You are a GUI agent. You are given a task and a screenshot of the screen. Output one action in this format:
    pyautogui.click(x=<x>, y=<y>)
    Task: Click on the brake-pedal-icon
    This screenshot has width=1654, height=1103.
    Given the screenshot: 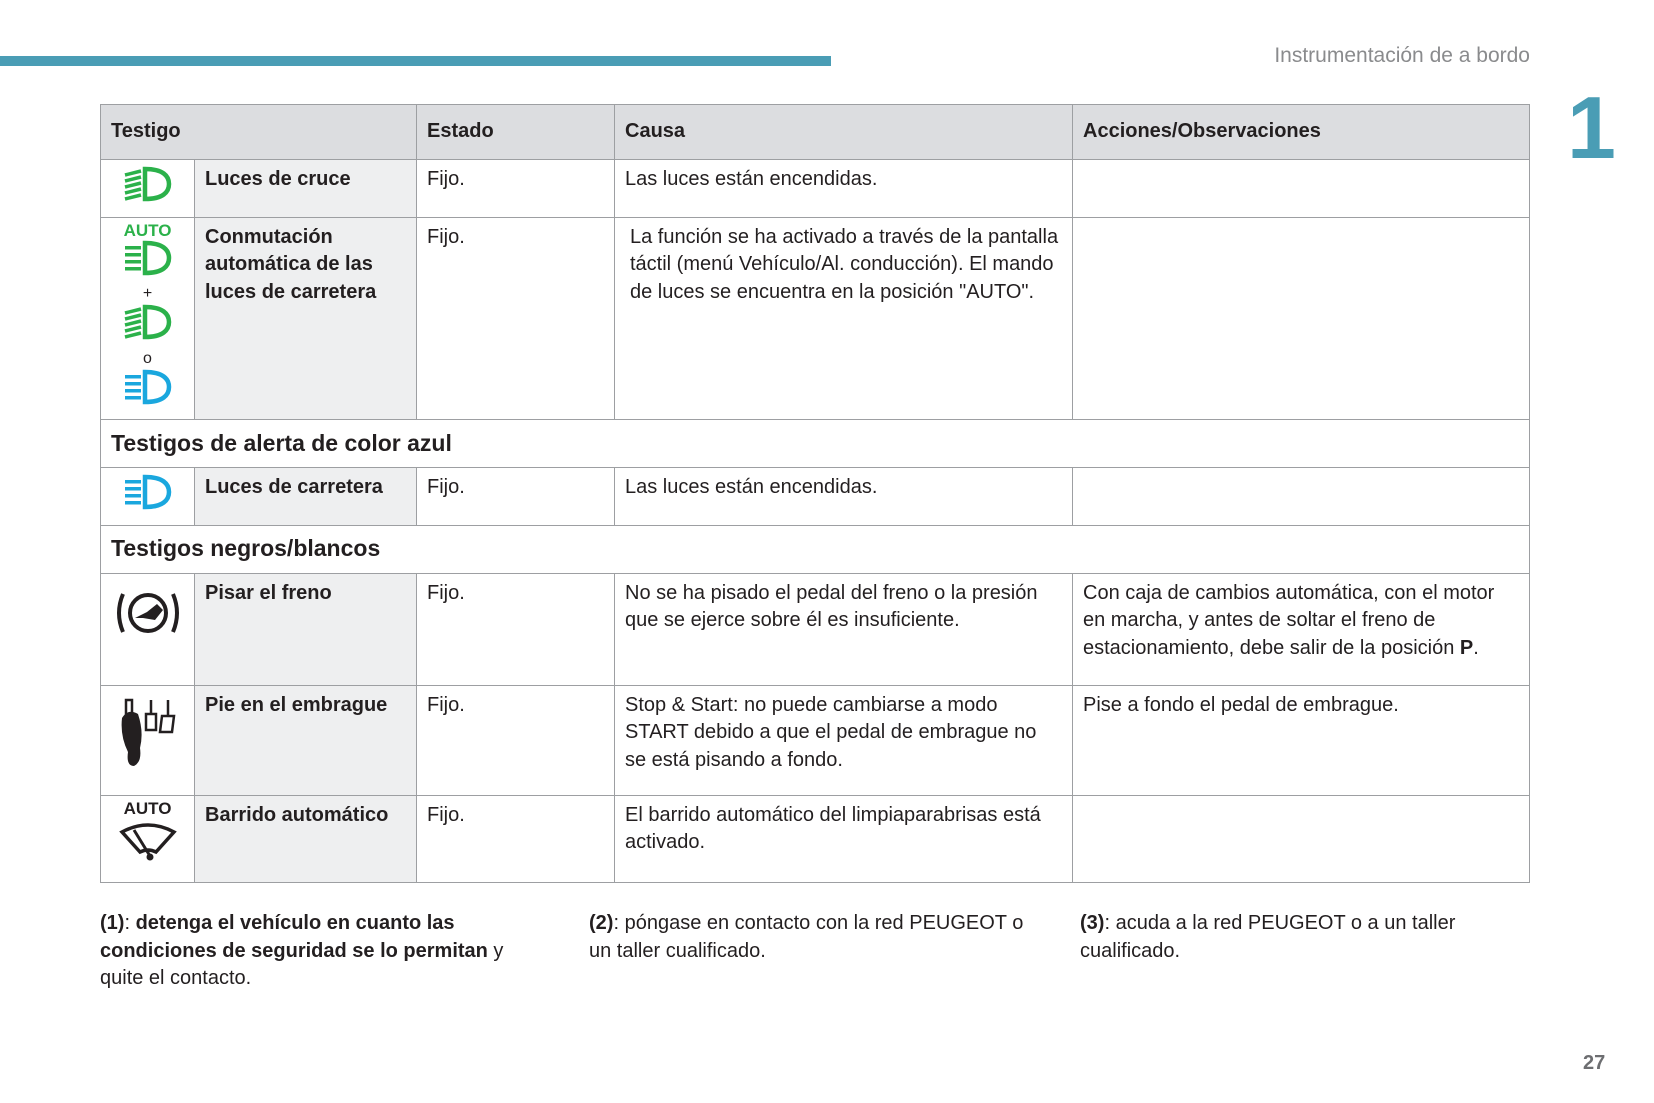 What is the action you would take?
    pyautogui.click(x=147, y=612)
    